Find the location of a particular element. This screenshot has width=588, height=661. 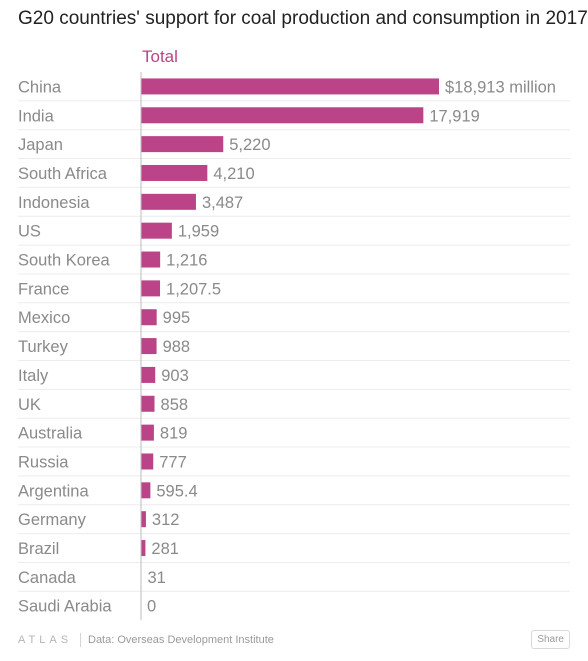

bar-germany is located at coordinates (143, 519).